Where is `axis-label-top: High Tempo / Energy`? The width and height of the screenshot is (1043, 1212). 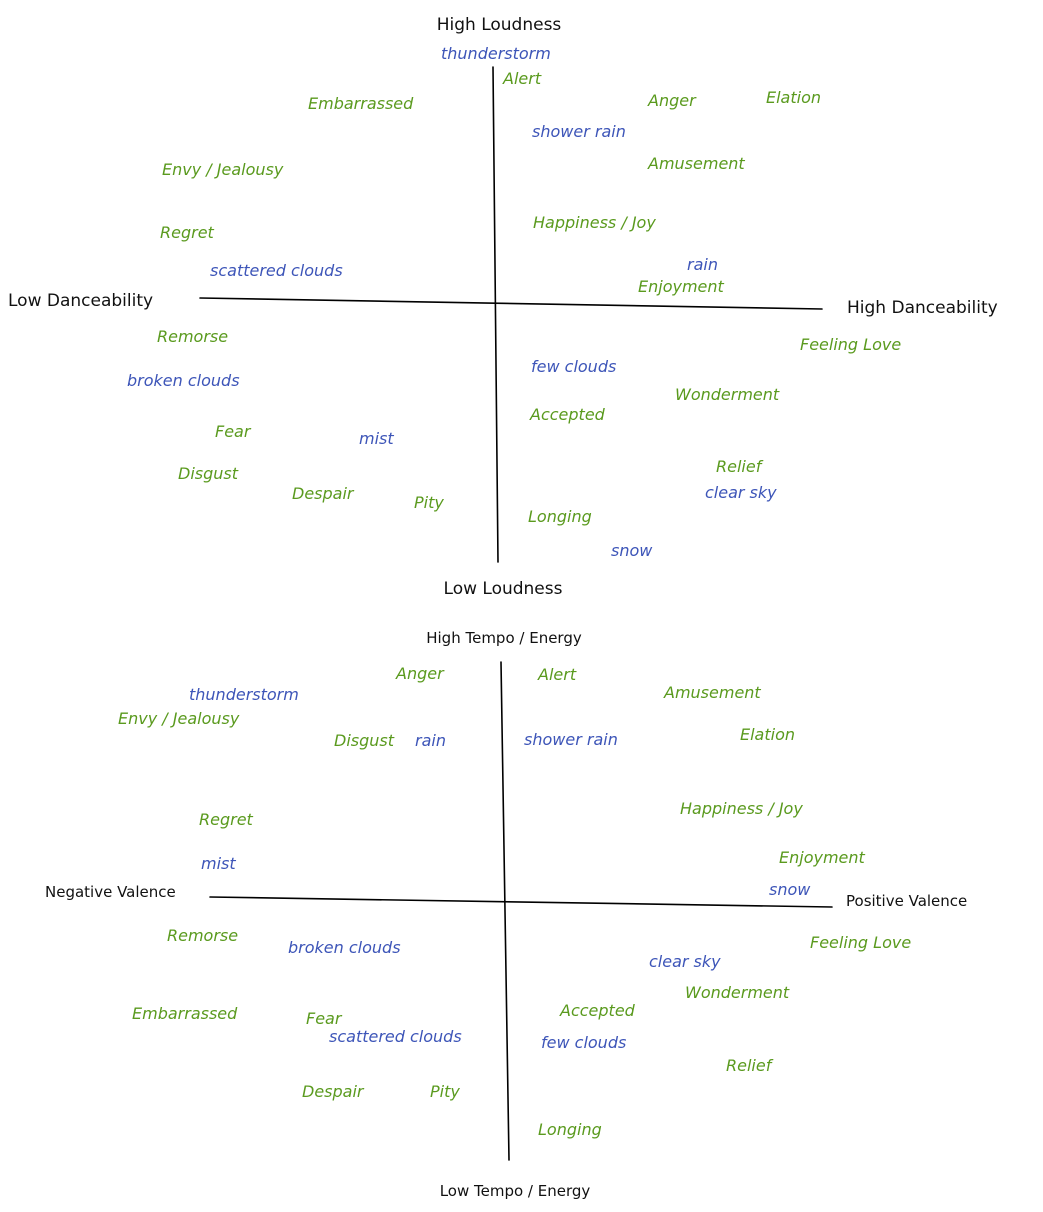 axis-label-top: High Tempo / Energy is located at coordinates (504, 638).